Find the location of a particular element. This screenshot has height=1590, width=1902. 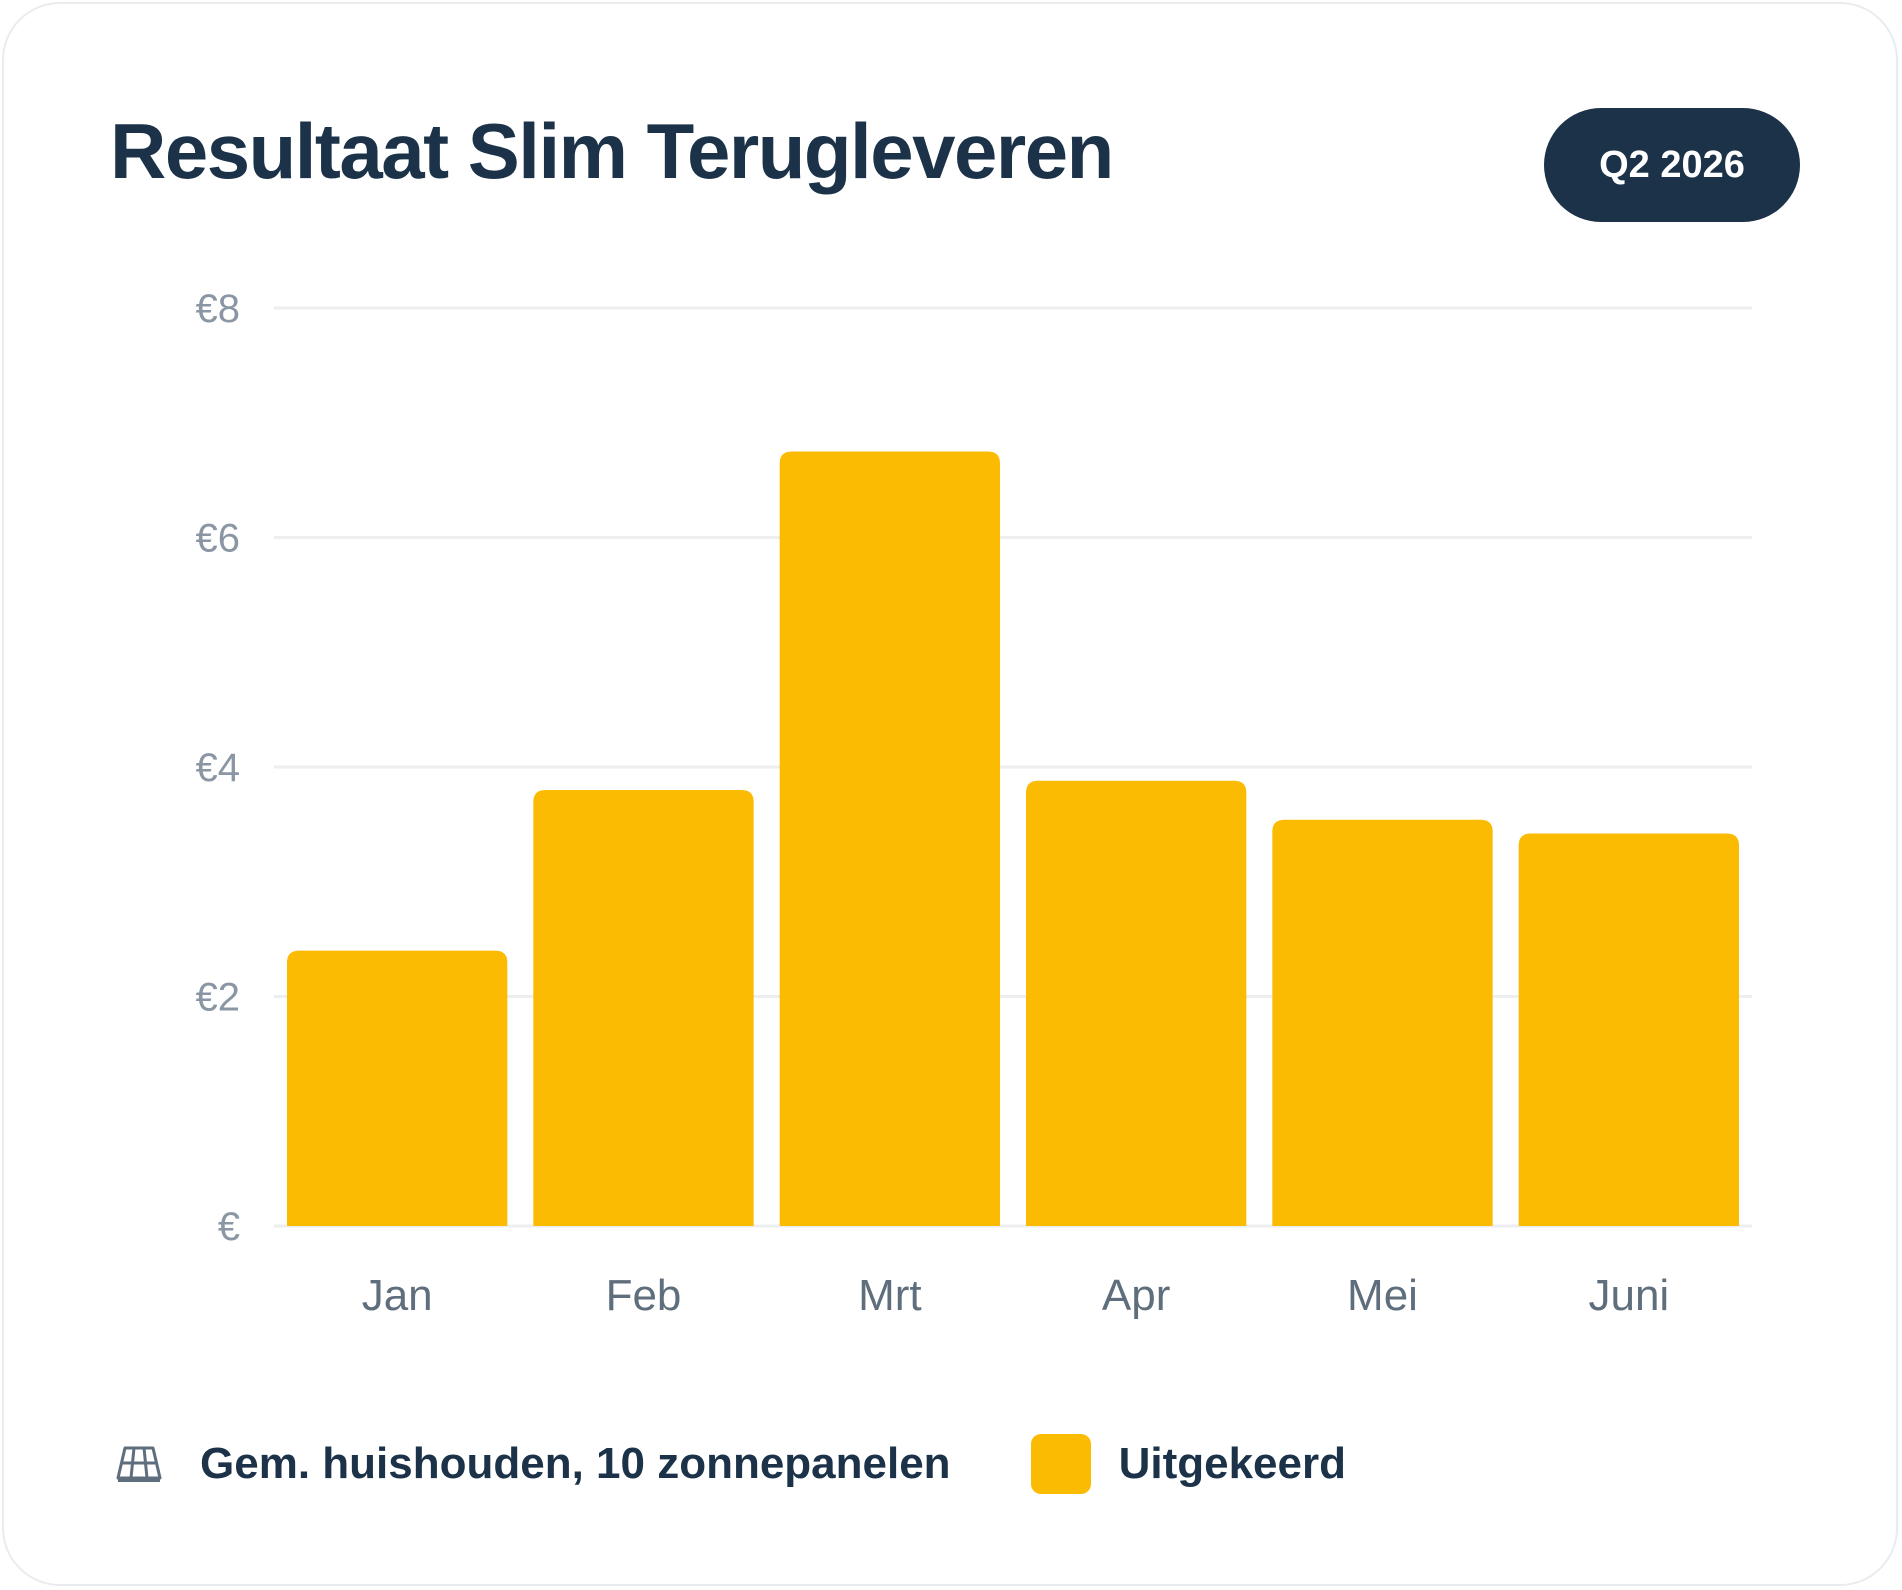

y-axis-ticks: € €2 €4 €6 €8 is located at coordinates (218, 768).